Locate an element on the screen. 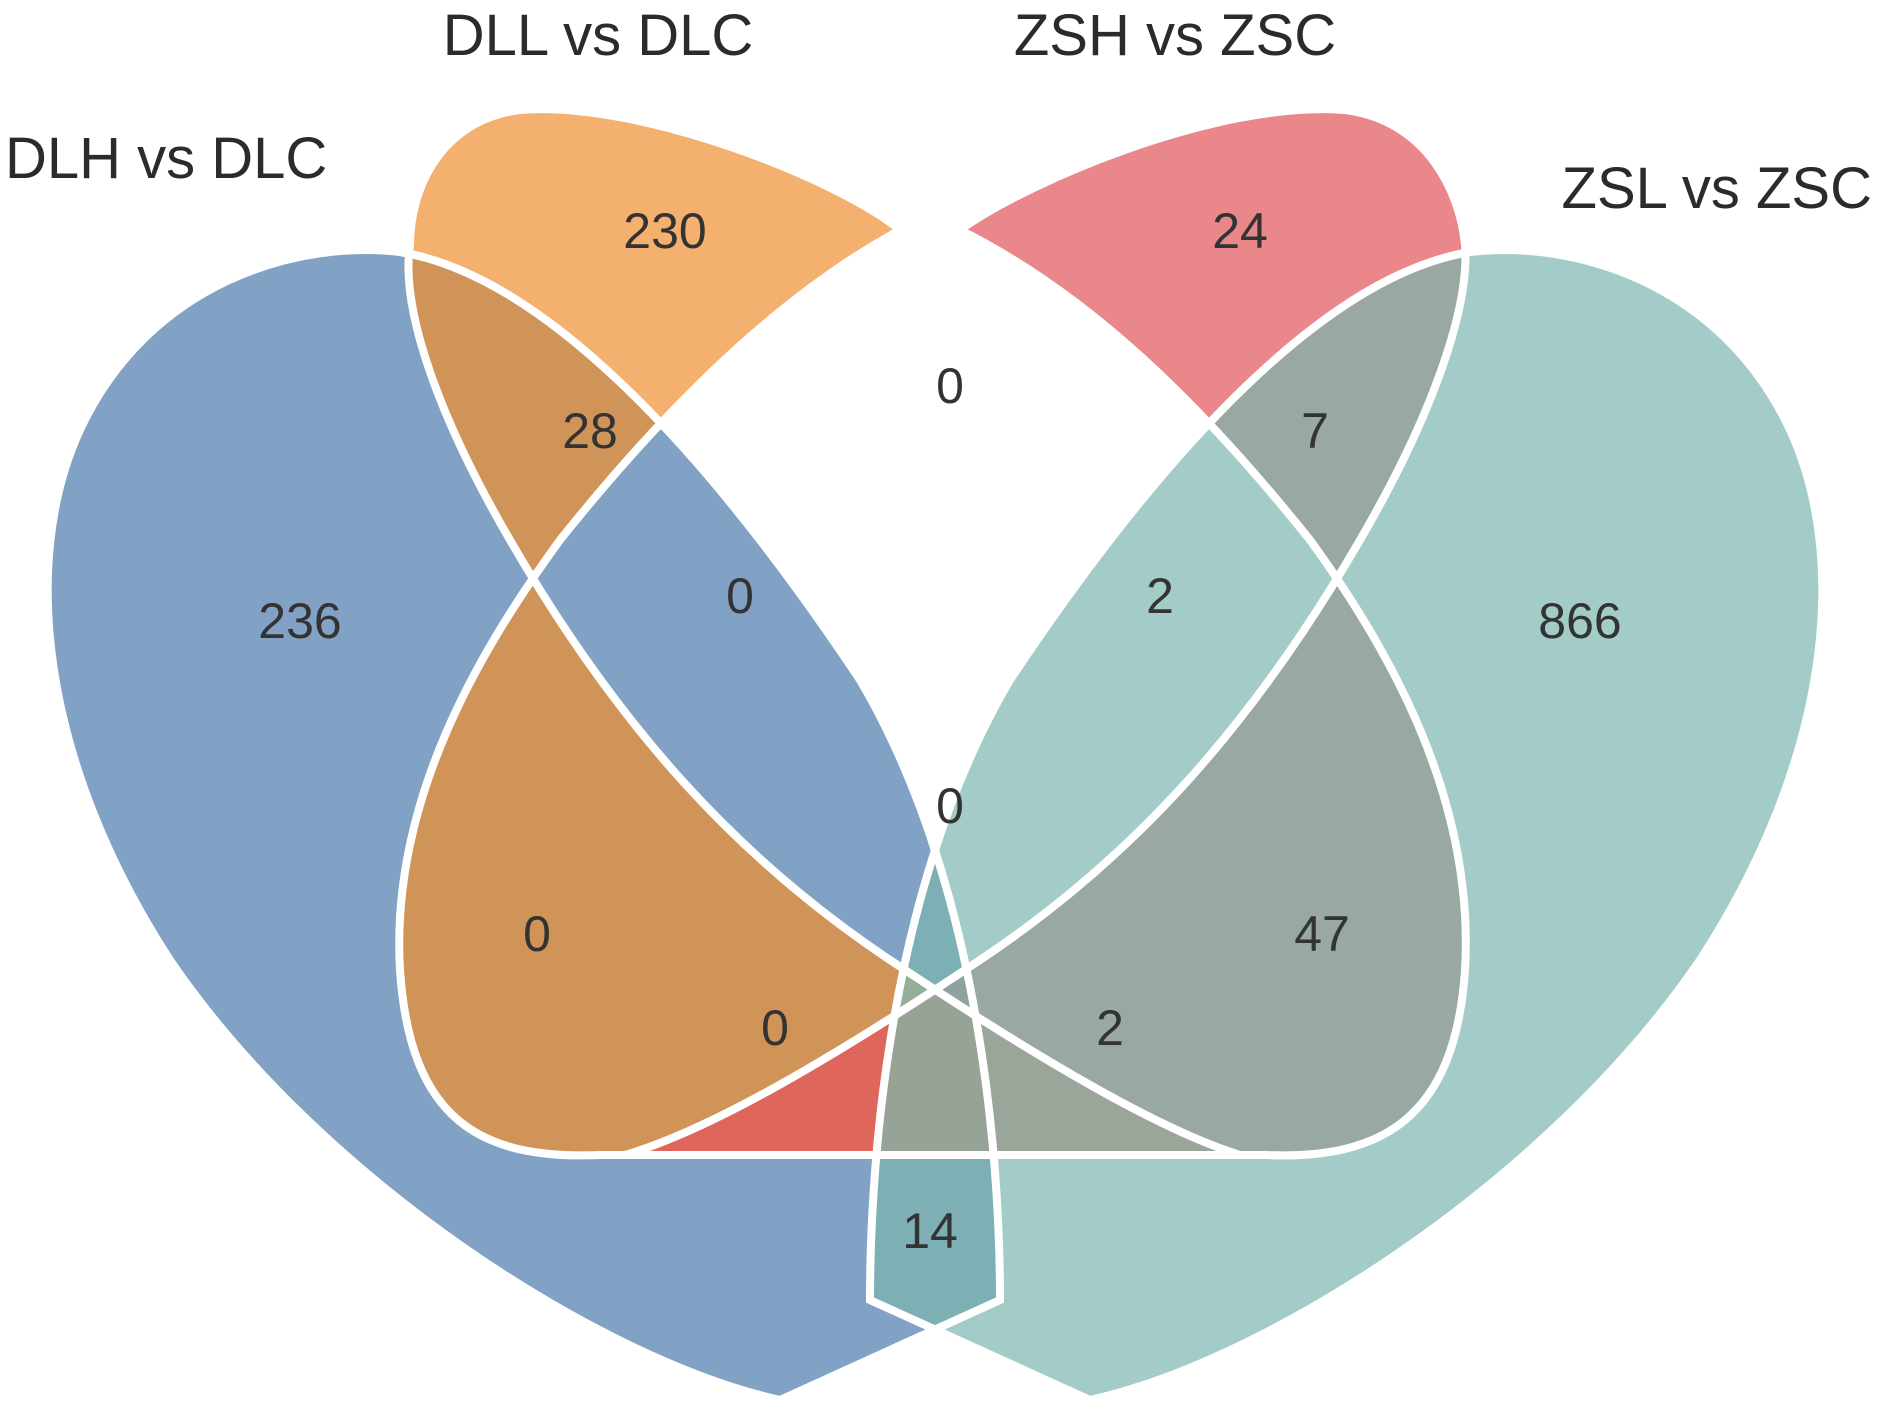 The height and width of the screenshot is (1422, 1878). region-count-acd: 0 is located at coordinates (775, 1028).